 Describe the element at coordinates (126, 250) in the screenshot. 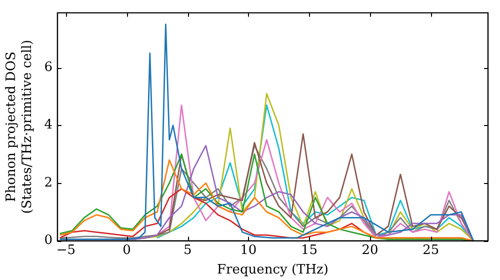

I see `x-tick-label: 0` at that location.